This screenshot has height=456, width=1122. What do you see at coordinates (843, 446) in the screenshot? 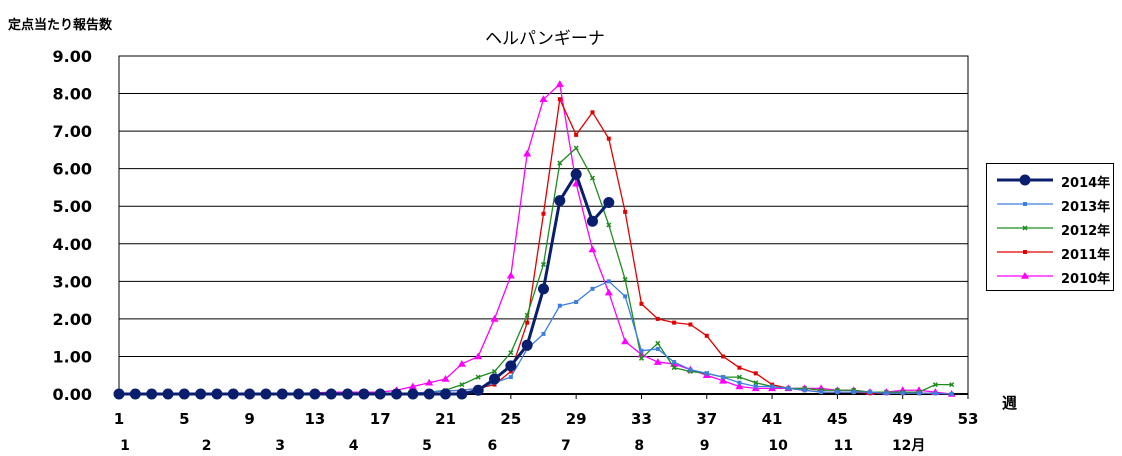
I see `month-label: 11` at bounding box center [843, 446].